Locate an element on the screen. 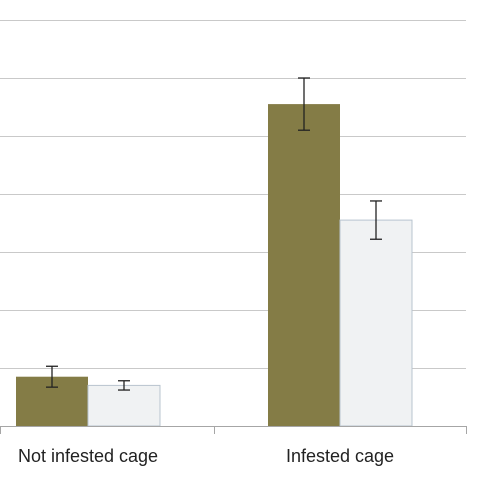  x-tick-label: Not infested cage is located at coordinates (88, 456).